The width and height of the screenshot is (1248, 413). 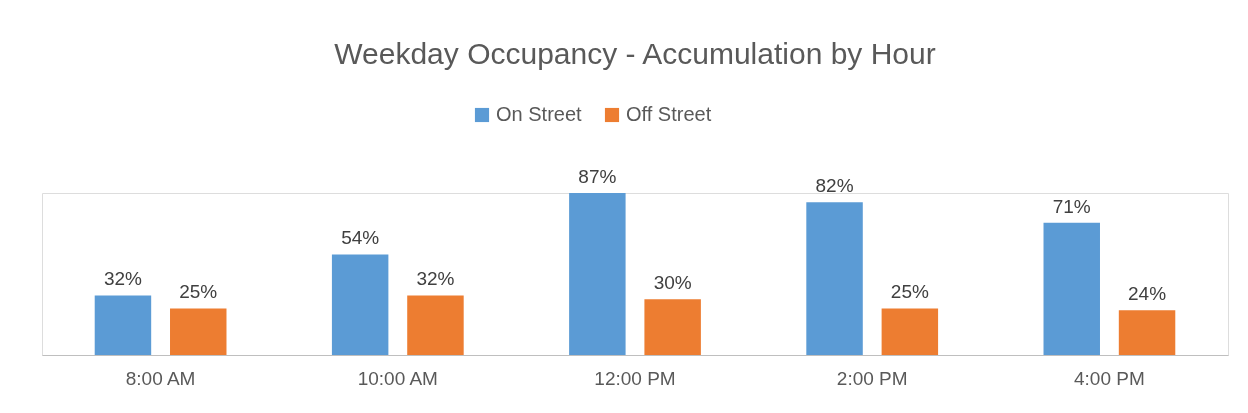 I want to click on x-tick-label: 4:00 PM, so click(x=1109, y=378).